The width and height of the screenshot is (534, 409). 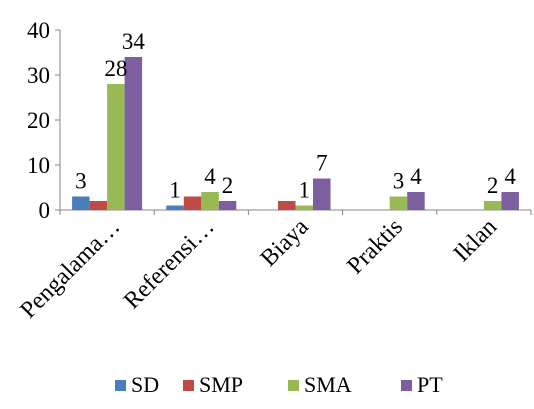 I want to click on y-tick-label: 40, so click(x=38, y=30).